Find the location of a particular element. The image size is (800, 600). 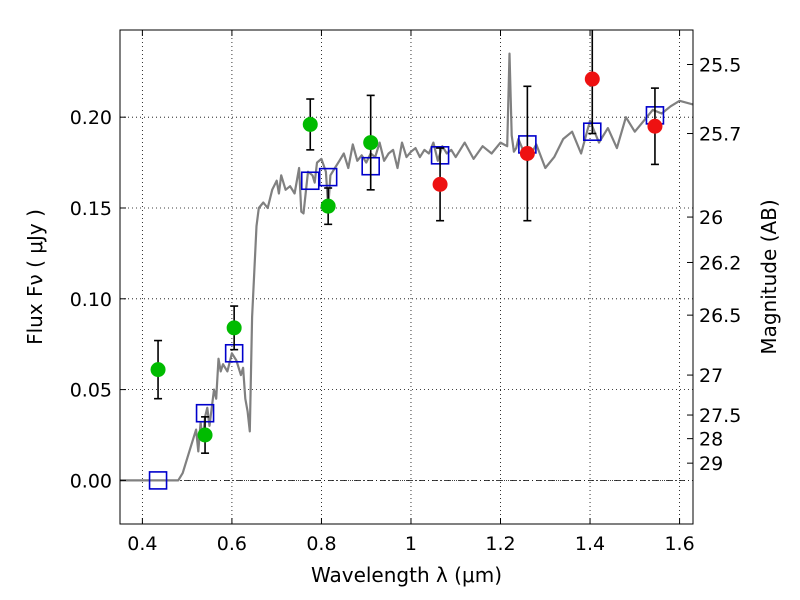

magnitude-axis-label: Magnitude (AB) is located at coordinates (769, 276).